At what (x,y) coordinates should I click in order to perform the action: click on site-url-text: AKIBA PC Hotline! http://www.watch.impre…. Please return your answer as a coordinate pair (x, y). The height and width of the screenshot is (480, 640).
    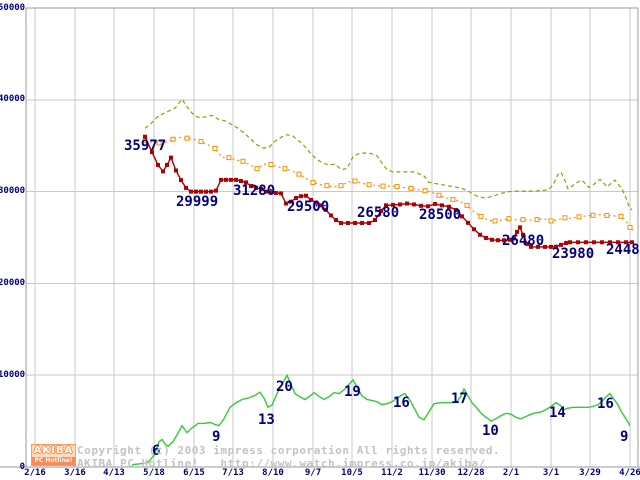
    Looking at the image, I should click on (281, 463).